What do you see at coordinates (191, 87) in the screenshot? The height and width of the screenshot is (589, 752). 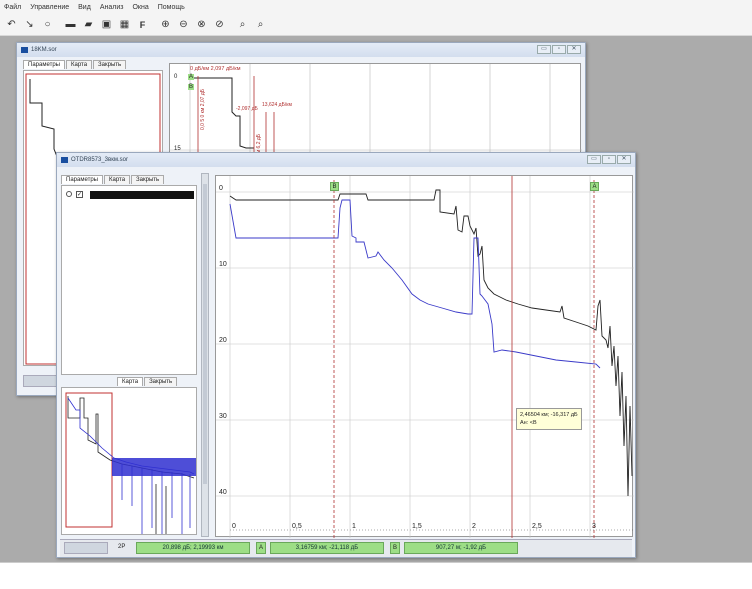 I see `back-marker-b: B` at bounding box center [191, 87].